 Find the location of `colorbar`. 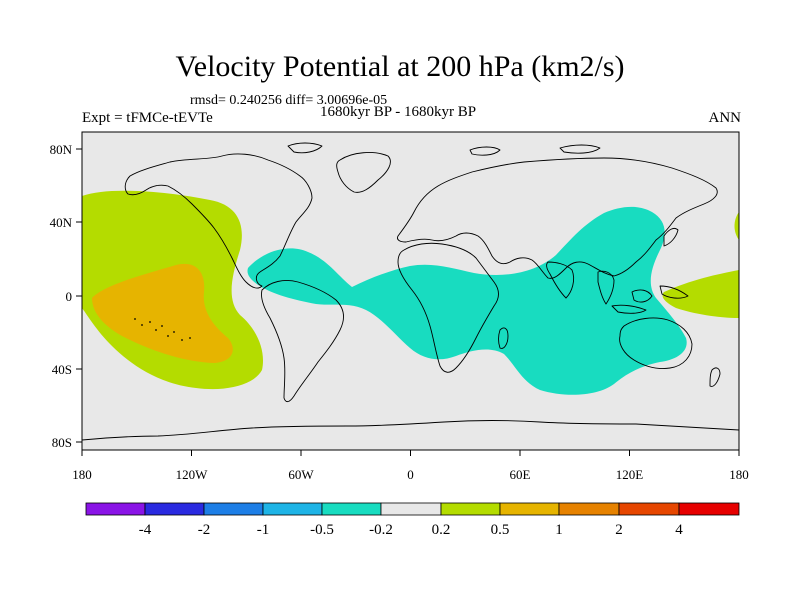

colorbar is located at coordinates (412, 509).